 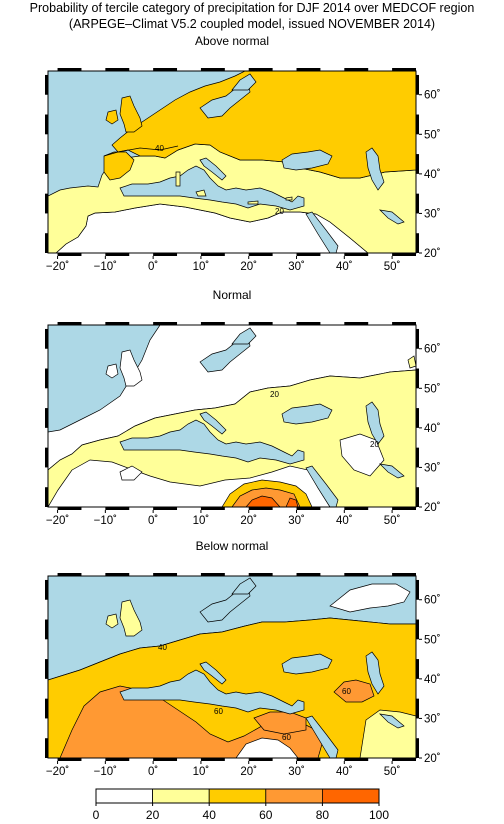 What do you see at coordinates (263, 125) in the screenshot?
I see `land-orange-north` at bounding box center [263, 125].